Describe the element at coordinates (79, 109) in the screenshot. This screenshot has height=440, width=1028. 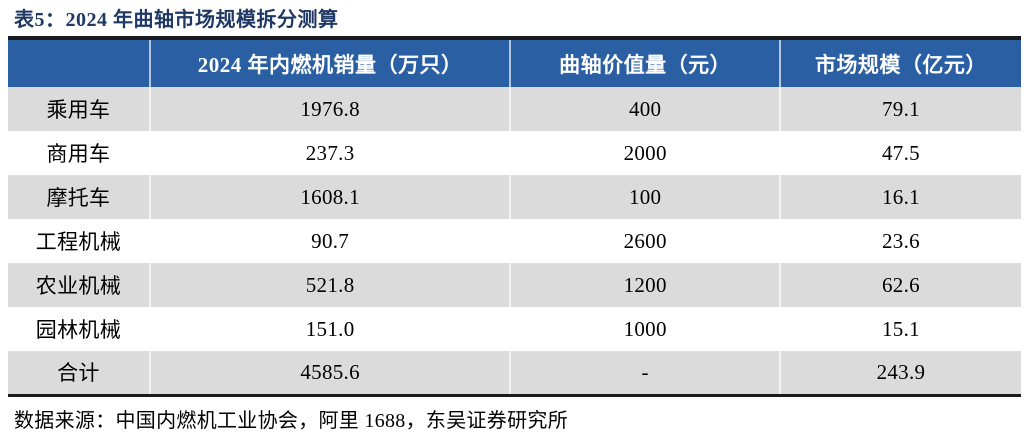
I see `cell-category: 乘用车` at that location.